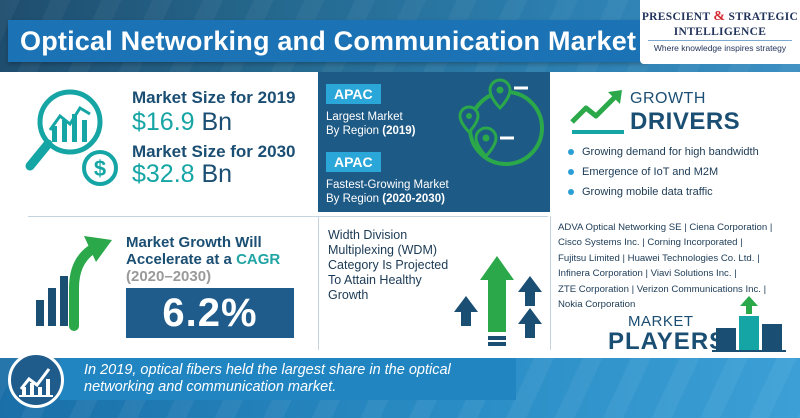 This screenshot has width=800, height=418. What do you see at coordinates (353, 94) in the screenshot?
I see `apac-badge-largest: APAC` at bounding box center [353, 94].